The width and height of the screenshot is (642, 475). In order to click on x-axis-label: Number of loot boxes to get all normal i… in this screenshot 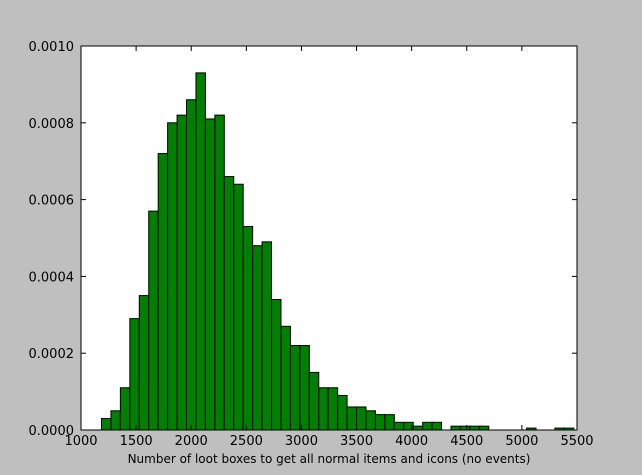, I will do `click(329, 459)`.